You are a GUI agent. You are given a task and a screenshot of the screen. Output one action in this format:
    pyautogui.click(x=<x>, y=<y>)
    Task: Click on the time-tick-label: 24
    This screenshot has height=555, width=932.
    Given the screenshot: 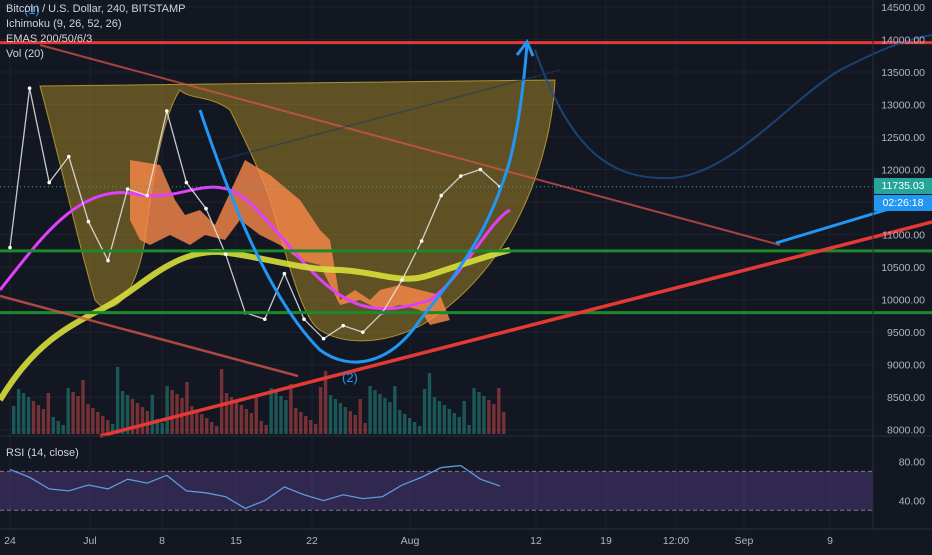 What is the action you would take?
    pyautogui.click(x=10, y=541)
    